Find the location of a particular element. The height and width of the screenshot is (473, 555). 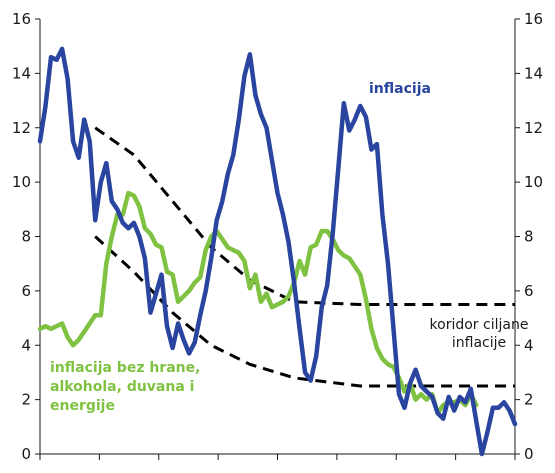

y-tick-label-right: 4 is located at coordinates (529, 345).